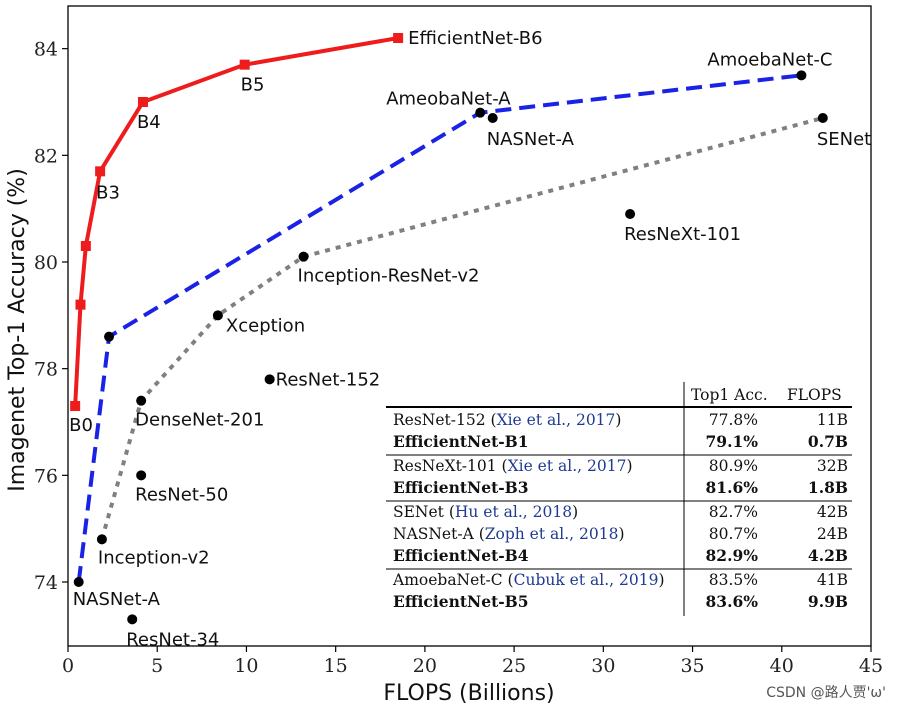  What do you see at coordinates (732, 555) in the screenshot?
I see `table-row-acc: 82.9%` at bounding box center [732, 555].